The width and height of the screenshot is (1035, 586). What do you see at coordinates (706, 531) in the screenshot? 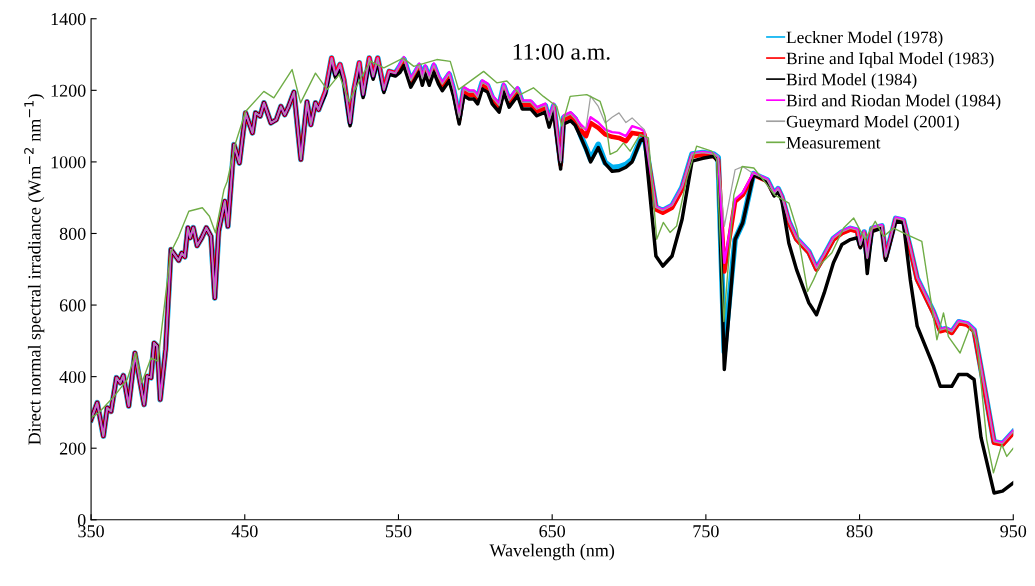
I see `x-tick-label: 750` at bounding box center [706, 531].